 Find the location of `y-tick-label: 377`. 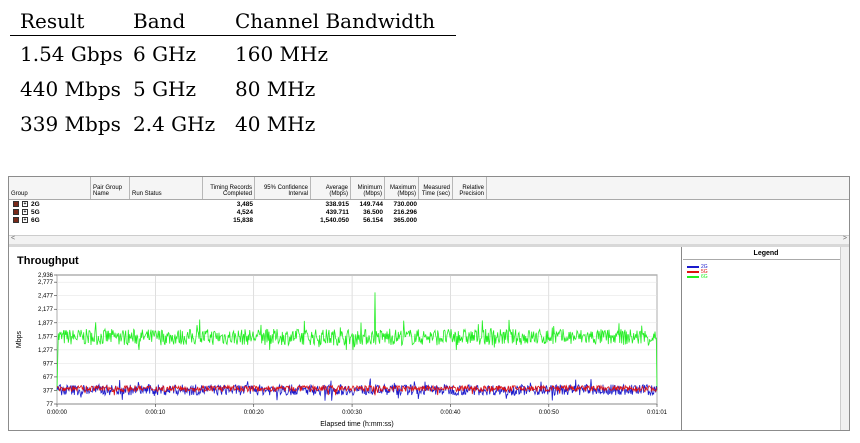

y-tick-label: 377 is located at coordinates (48, 391).